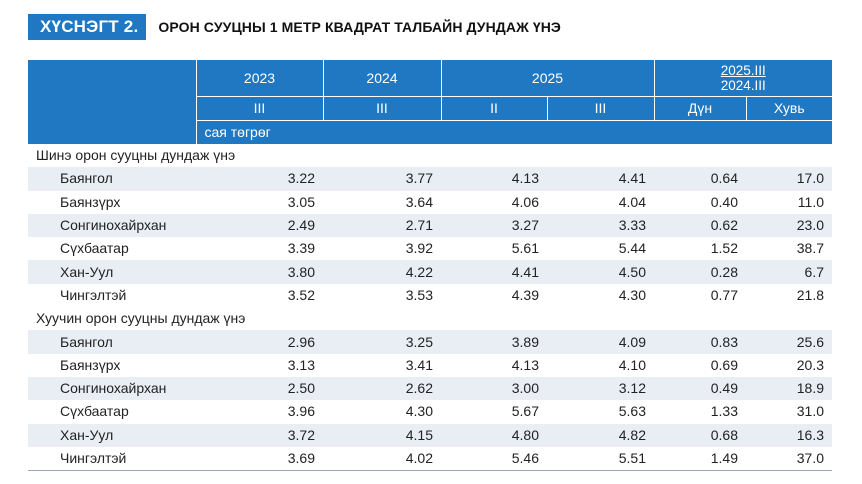 The width and height of the screenshot is (862, 484). I want to click on price-cell: 3.69, so click(259, 459).